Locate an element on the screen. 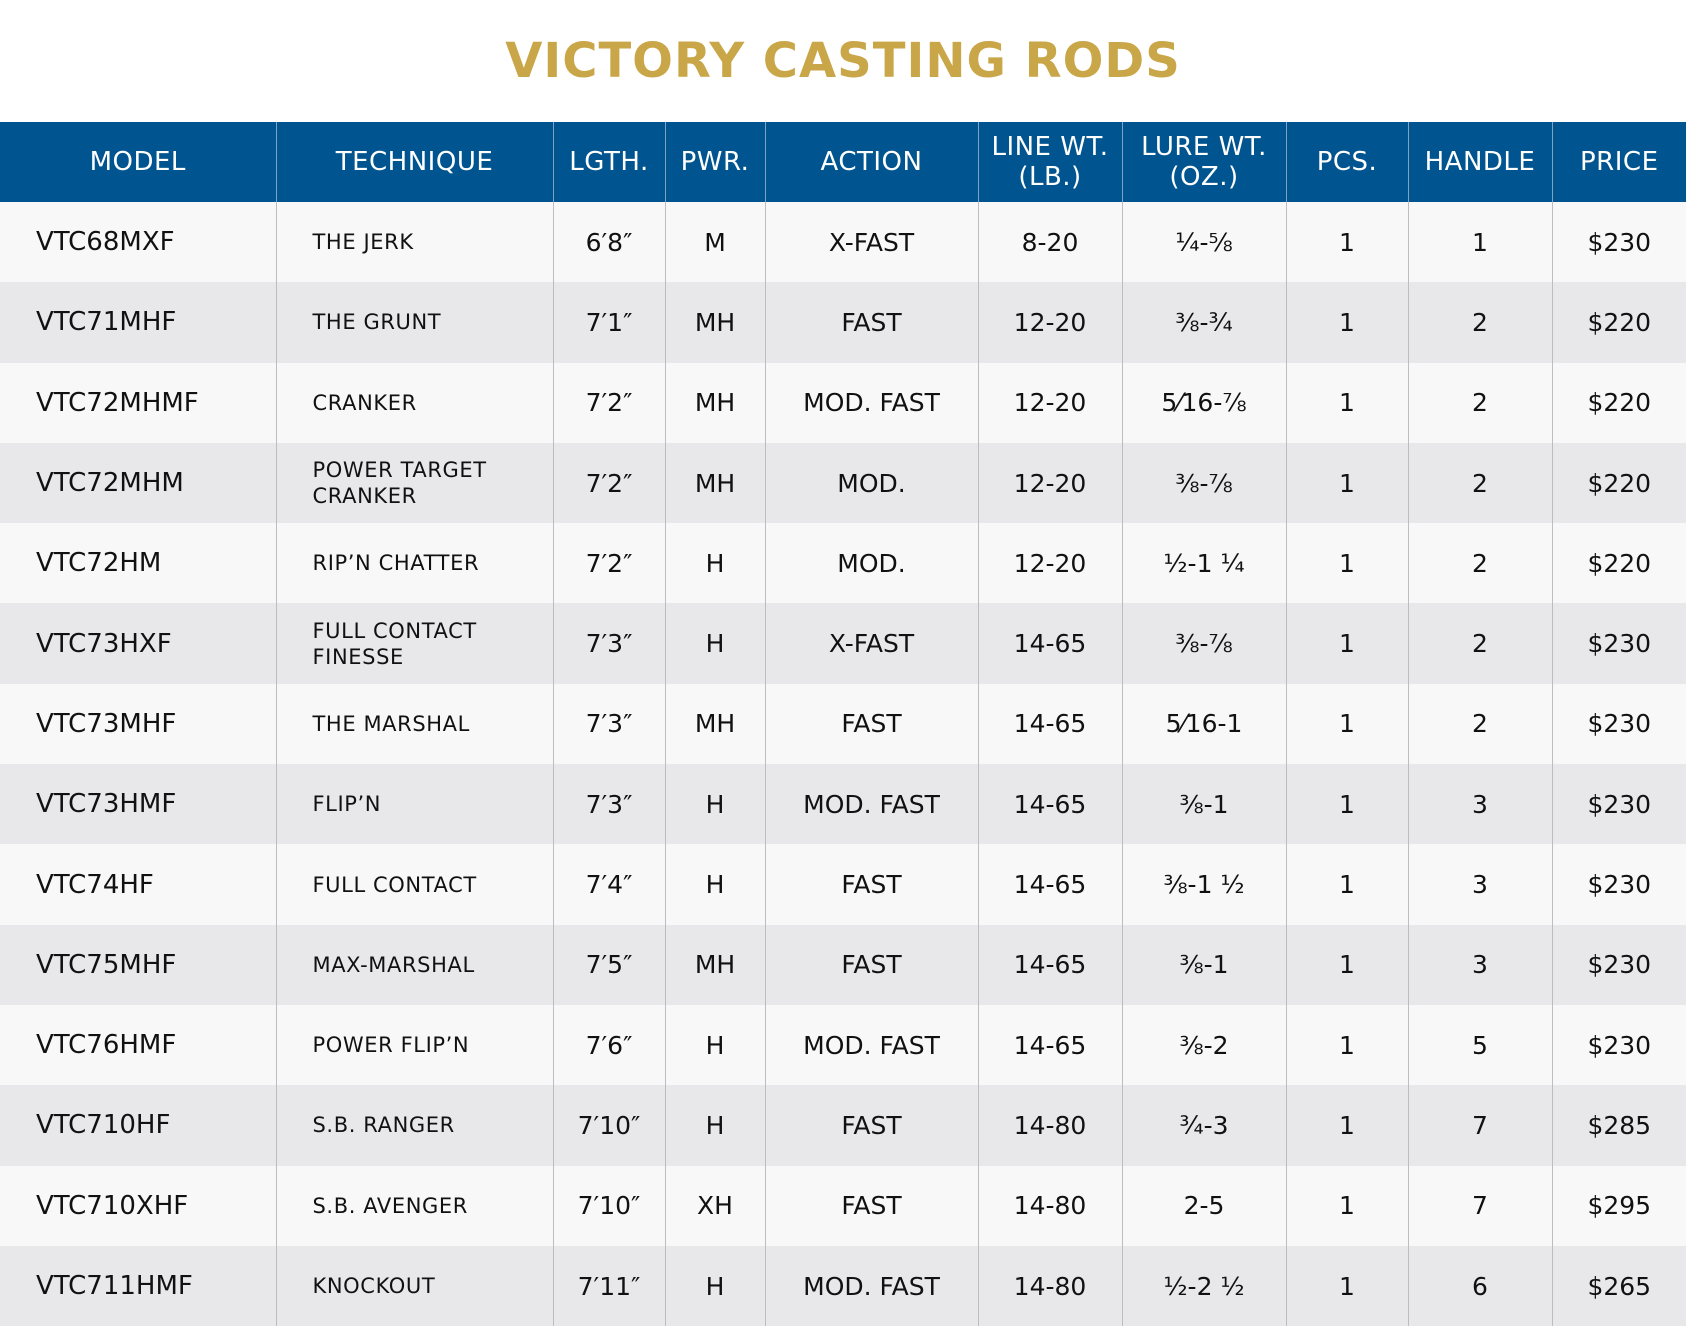 The width and height of the screenshot is (1686, 1328). length-cell: 7′1″ is located at coordinates (608, 322).